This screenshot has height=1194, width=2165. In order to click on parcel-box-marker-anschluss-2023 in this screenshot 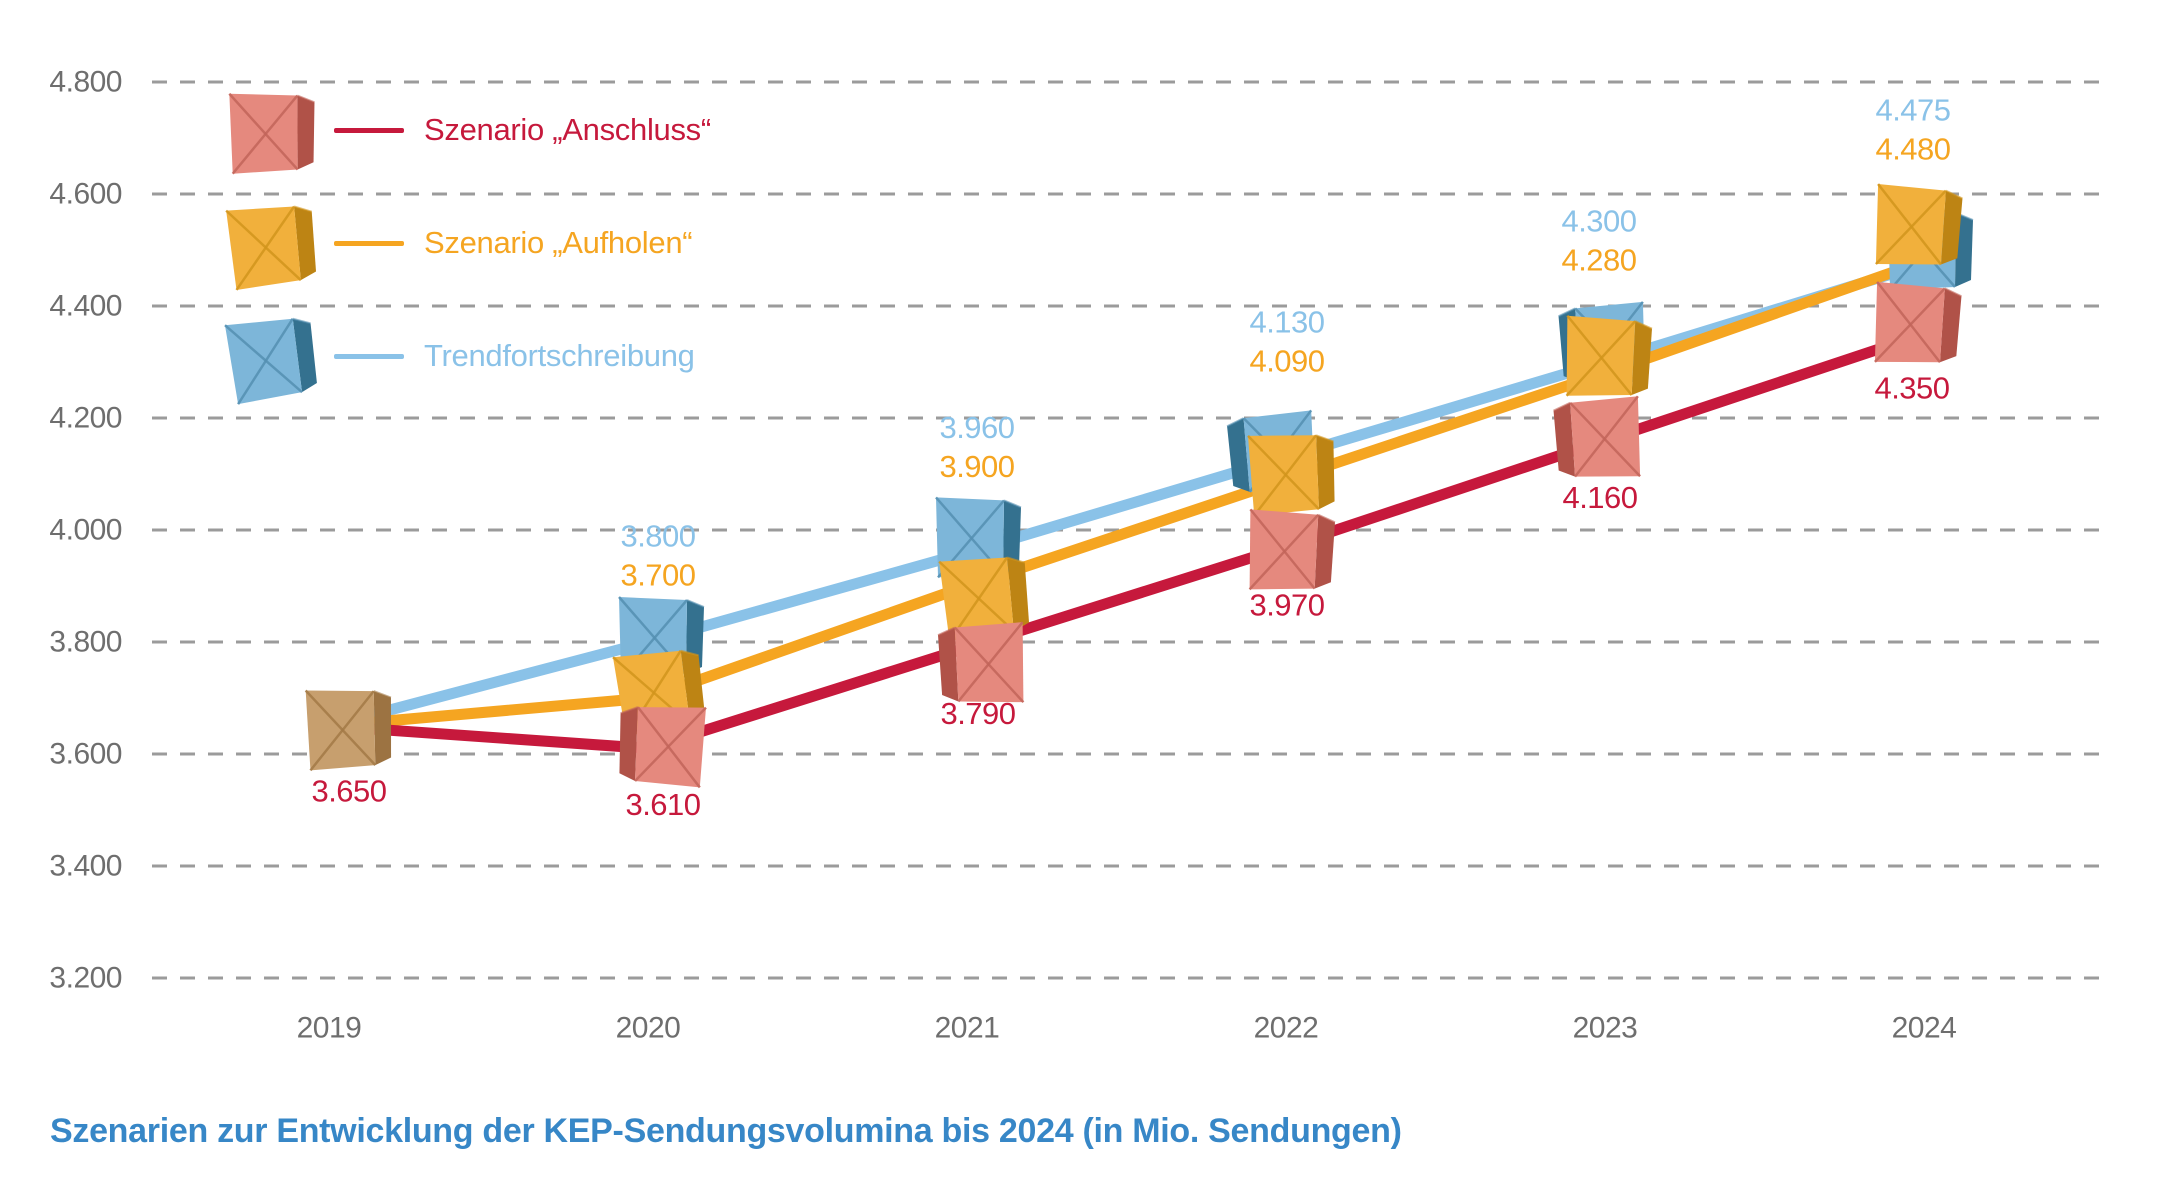, I will do `click(1597, 436)`.